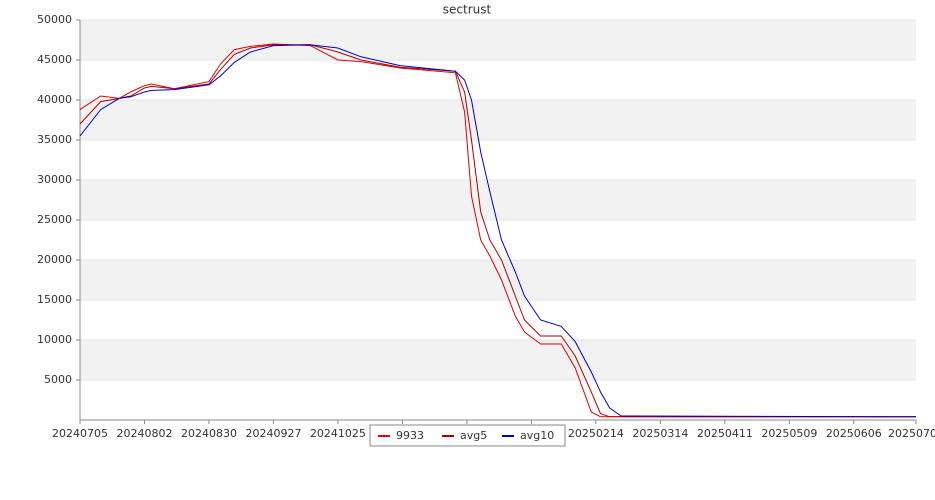 The height and width of the screenshot is (500, 935). I want to click on legend-box, so click(467, 435).